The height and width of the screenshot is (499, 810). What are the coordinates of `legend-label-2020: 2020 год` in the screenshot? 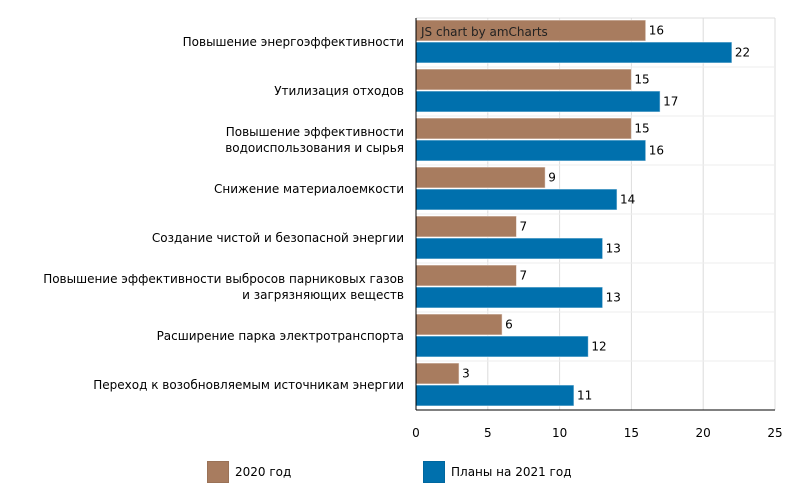 It's located at (263, 472).